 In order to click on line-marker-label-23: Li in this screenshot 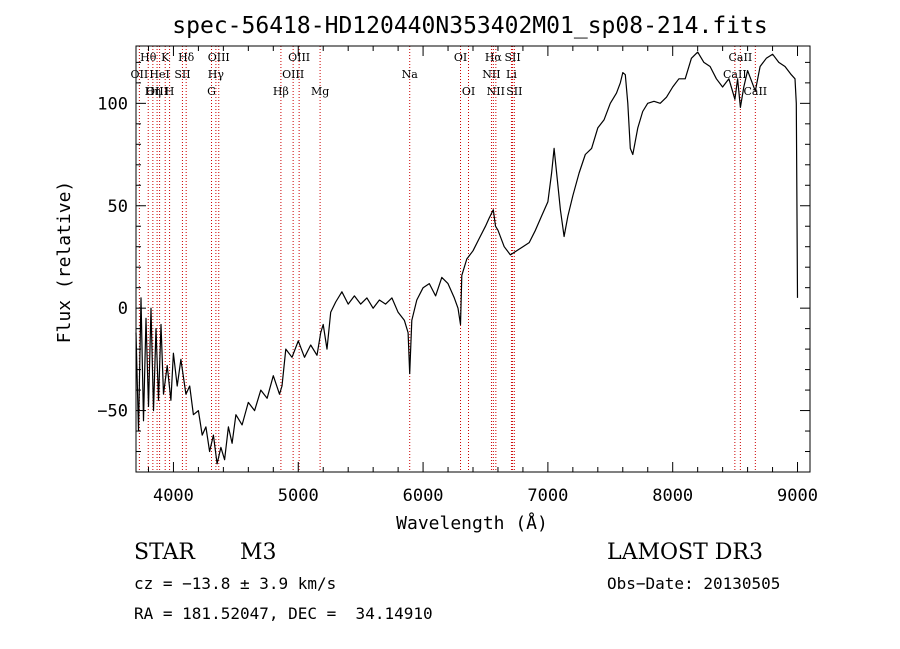, I will do `click(511, 74)`.